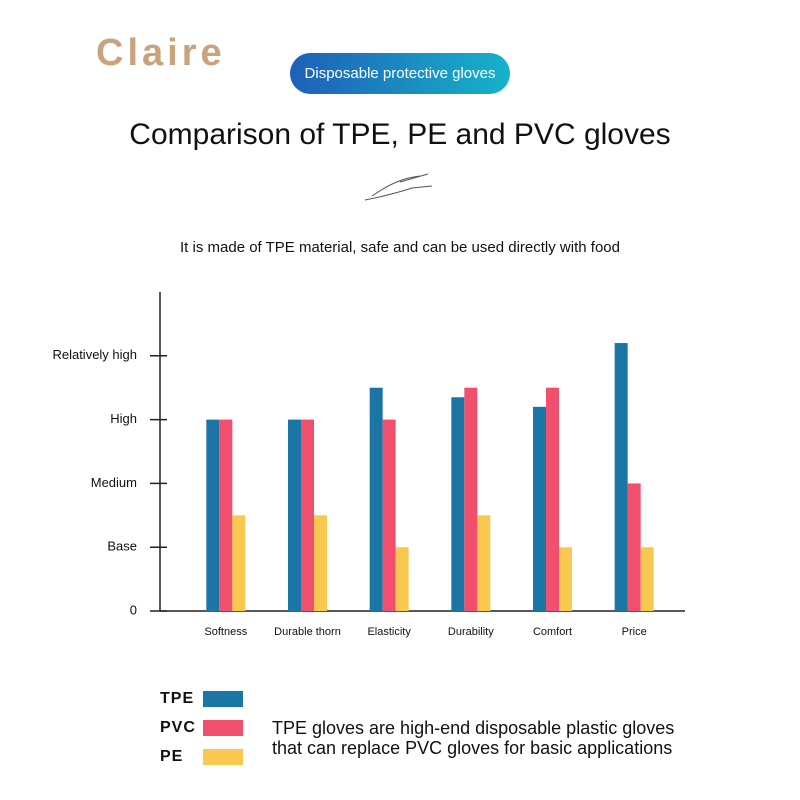 The image size is (800, 800). Describe the element at coordinates (161, 53) in the screenshot. I see `brand-logo: Claire` at that location.